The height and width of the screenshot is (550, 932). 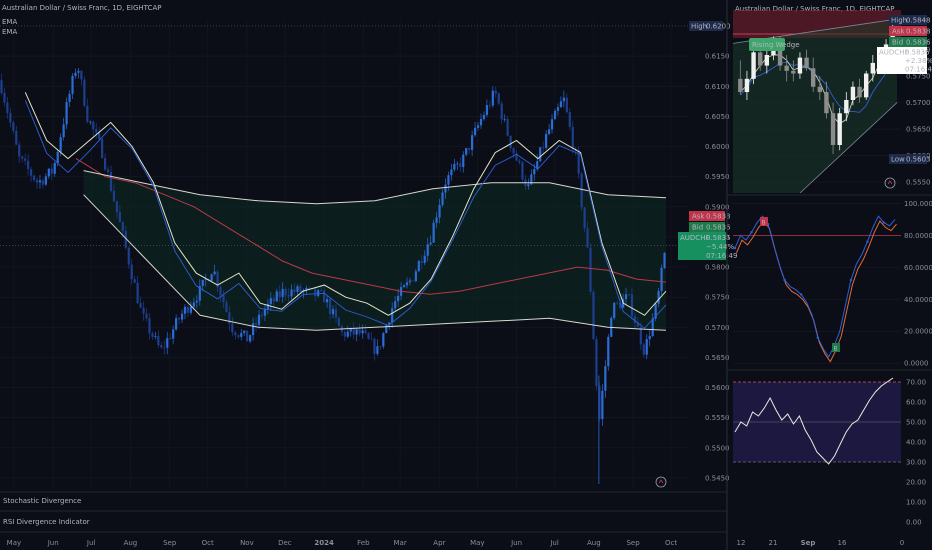 I want to click on stoch-y-tick: 40.0000, so click(x=918, y=300).